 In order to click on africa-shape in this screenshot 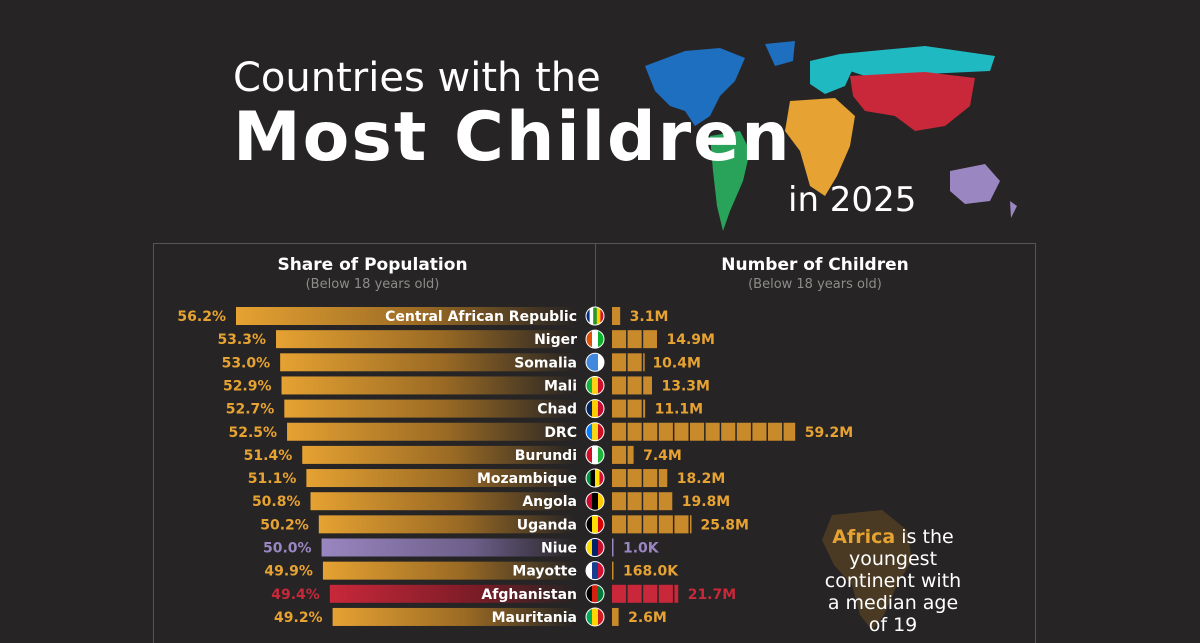, I will do `click(820, 147)`.